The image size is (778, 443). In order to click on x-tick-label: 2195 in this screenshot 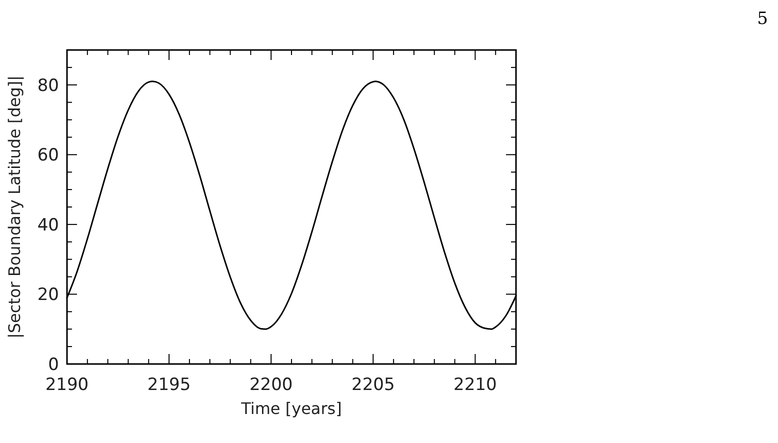, I will do `click(169, 385)`.